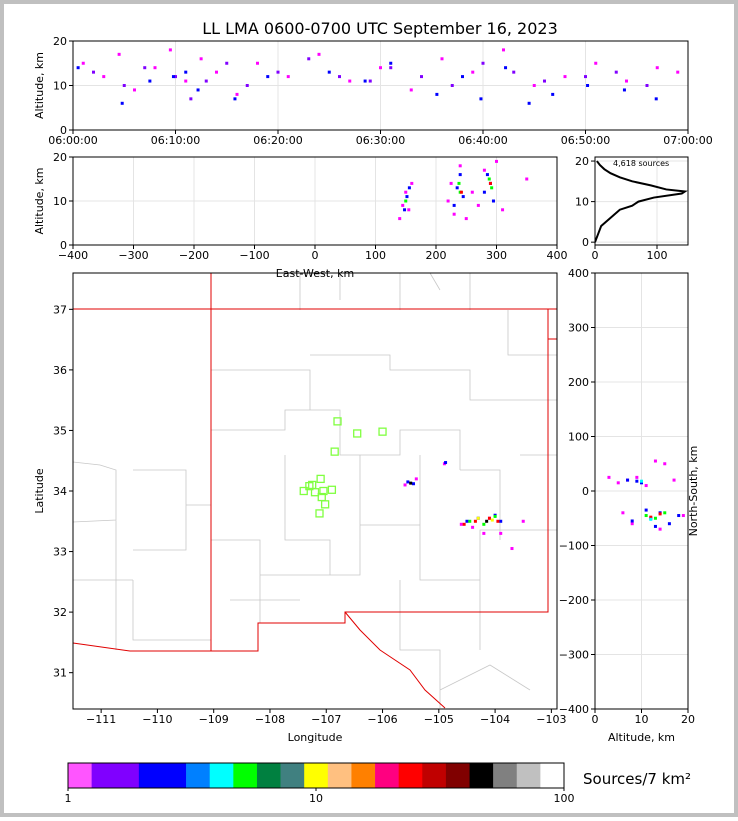 Image resolution: width=738 pixels, height=821 pixels. What do you see at coordinates (574, 709) in the screenshot?
I see `y-tick-label: −400` at bounding box center [574, 709].